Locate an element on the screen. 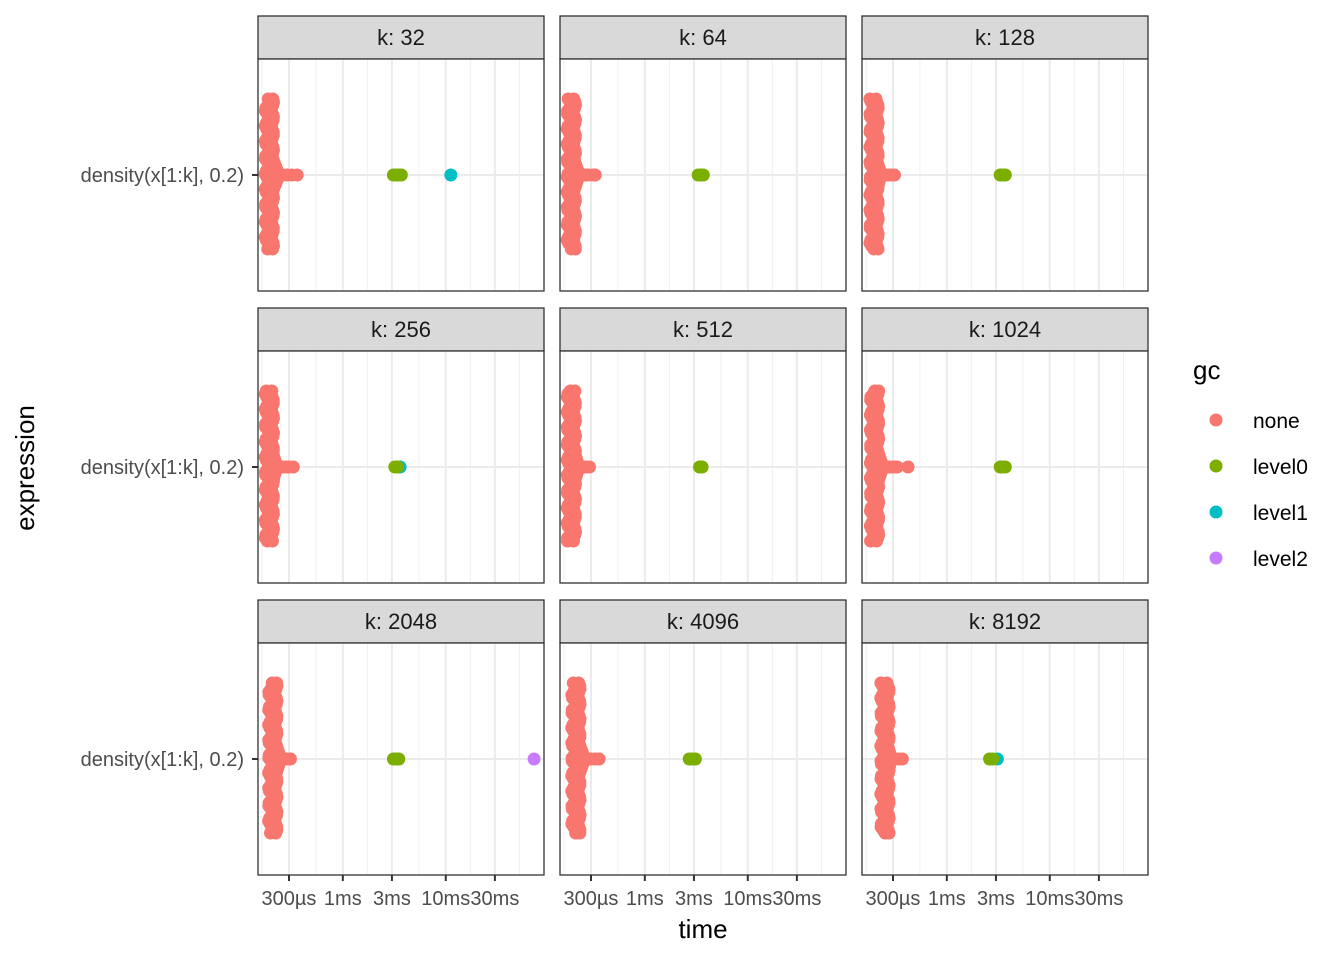  facet-panel: k: 8192 300µs 1ms 3ms 10ms 30ms is located at coordinates (1005, 754).